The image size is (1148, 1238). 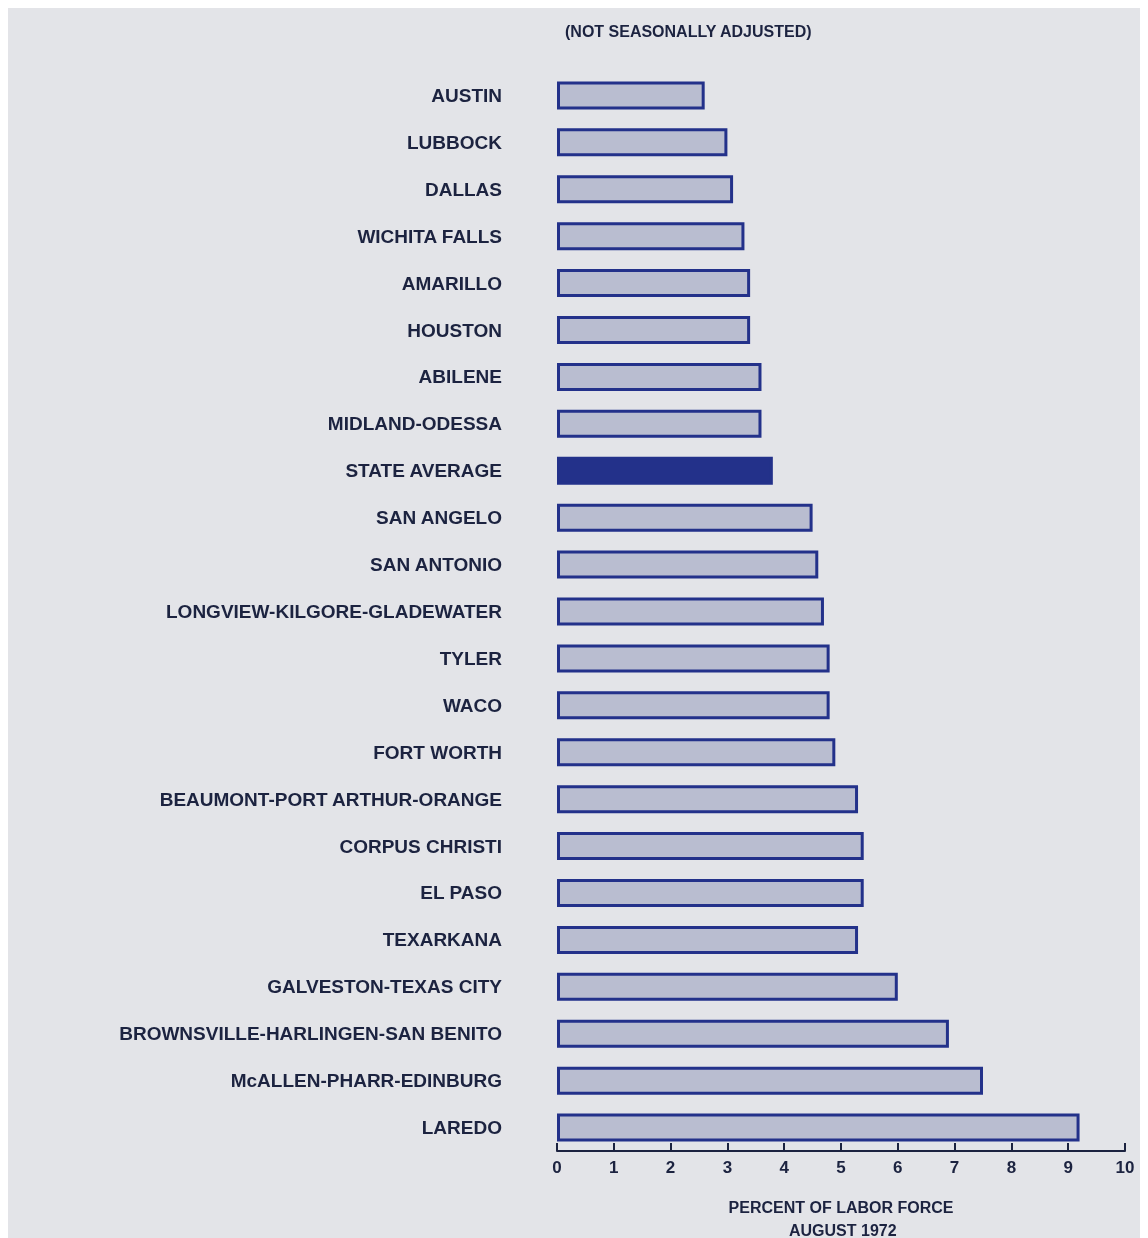 What do you see at coordinates (334, 611) in the screenshot?
I see `y-tick-label: LONGVIEW-KILGORE-GLADEWATER` at bounding box center [334, 611].